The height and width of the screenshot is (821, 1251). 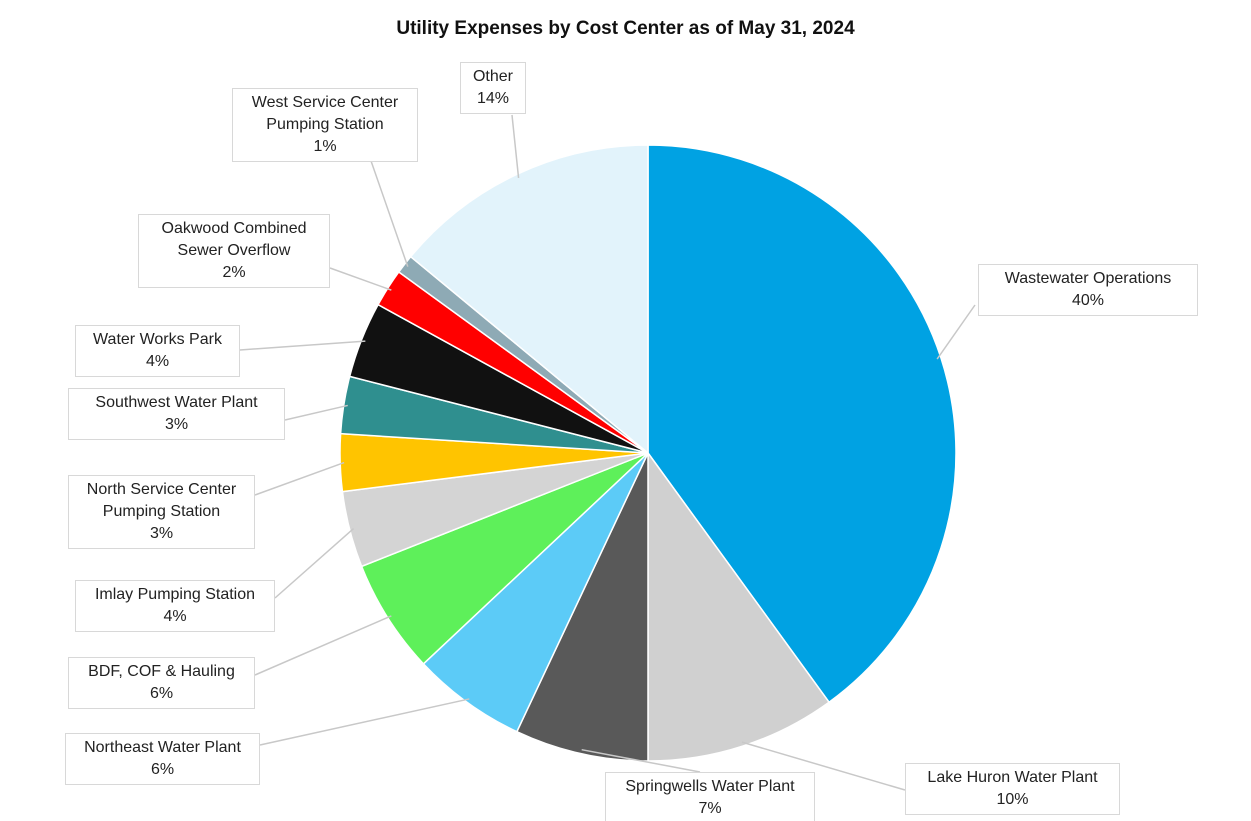 I want to click on data-label: North Service Center Pumping Station 3%, so click(x=161, y=512).